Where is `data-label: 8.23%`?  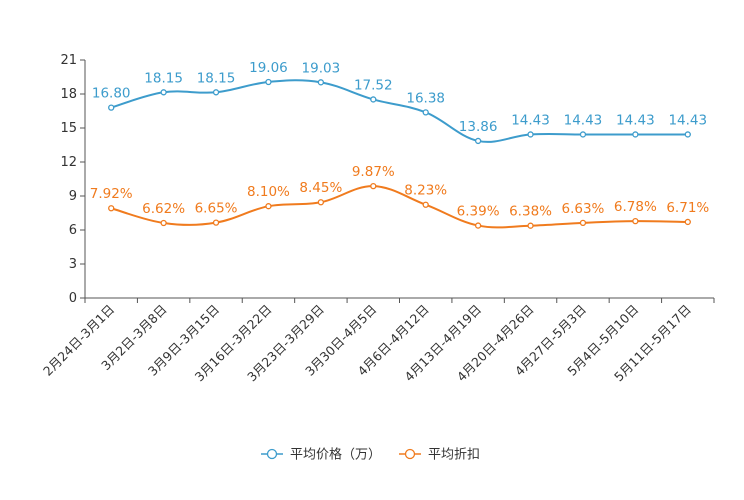
data-label: 8.23% is located at coordinates (425, 191).